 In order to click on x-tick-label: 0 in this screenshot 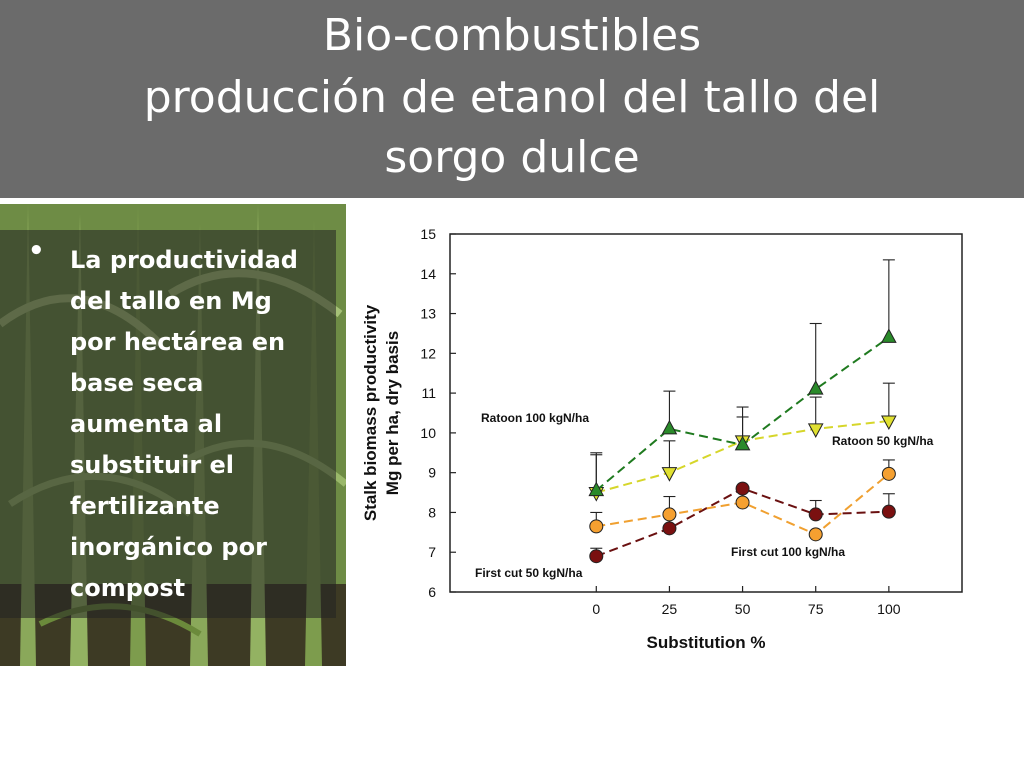, I will do `click(596, 609)`.